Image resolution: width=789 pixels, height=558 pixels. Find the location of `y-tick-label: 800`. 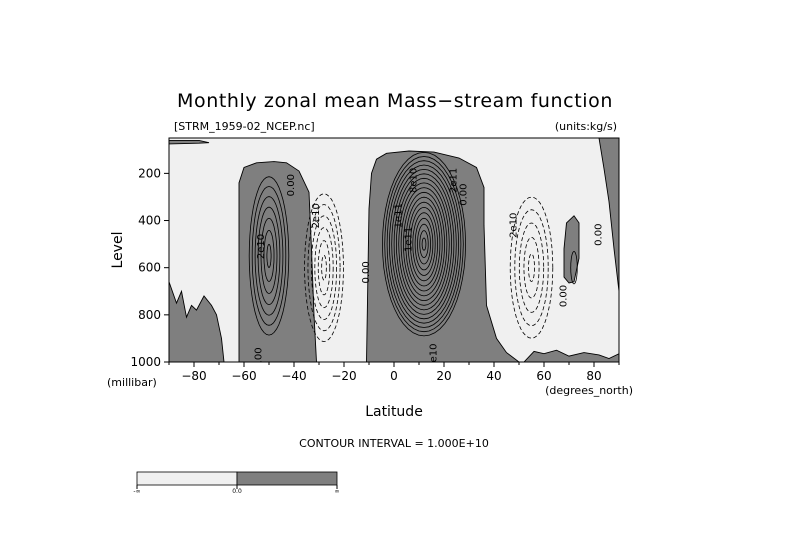

y-tick-label: 800 is located at coordinates (149, 315).